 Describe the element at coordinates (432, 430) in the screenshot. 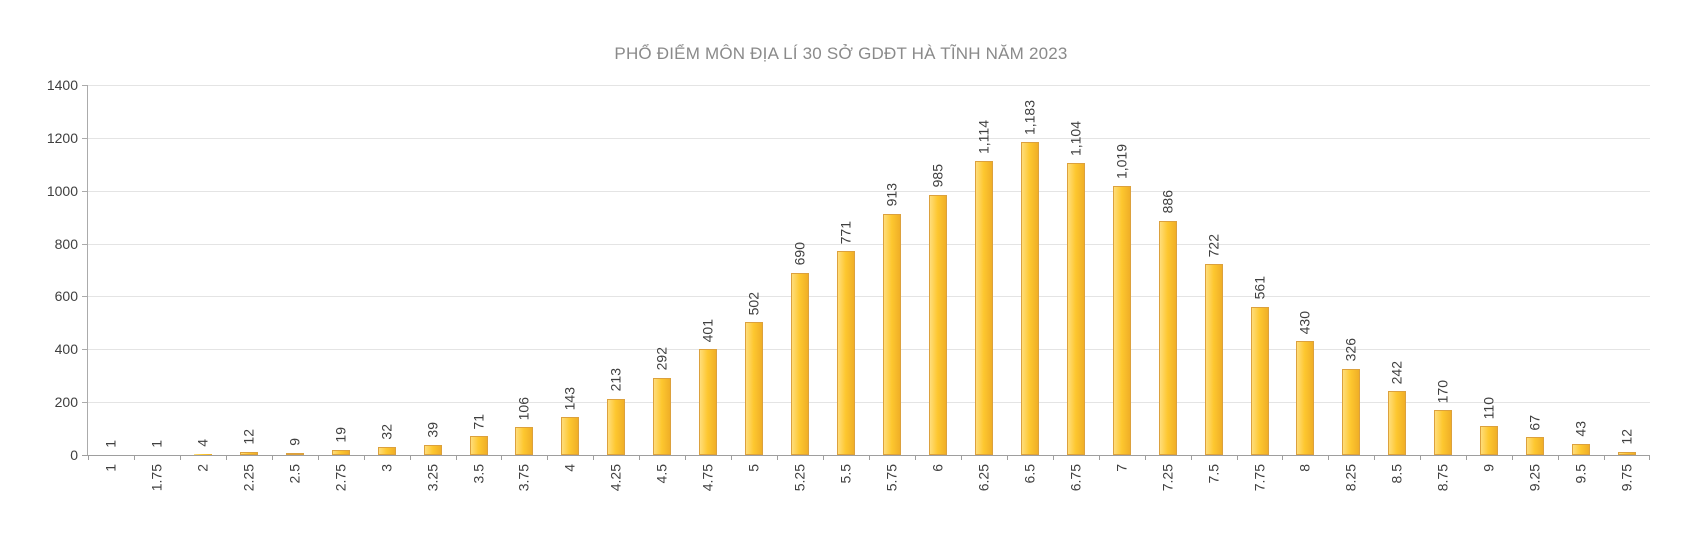

I see `bar-value-label: 39` at that location.